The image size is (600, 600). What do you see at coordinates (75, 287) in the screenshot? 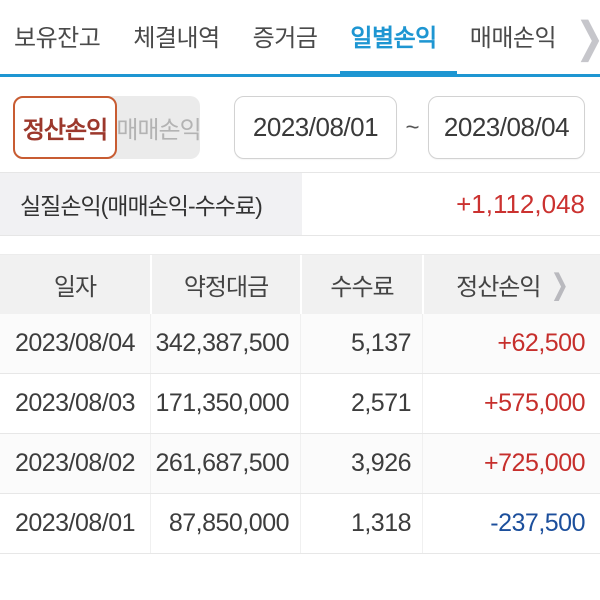
I see `header-date: 일자` at bounding box center [75, 287].